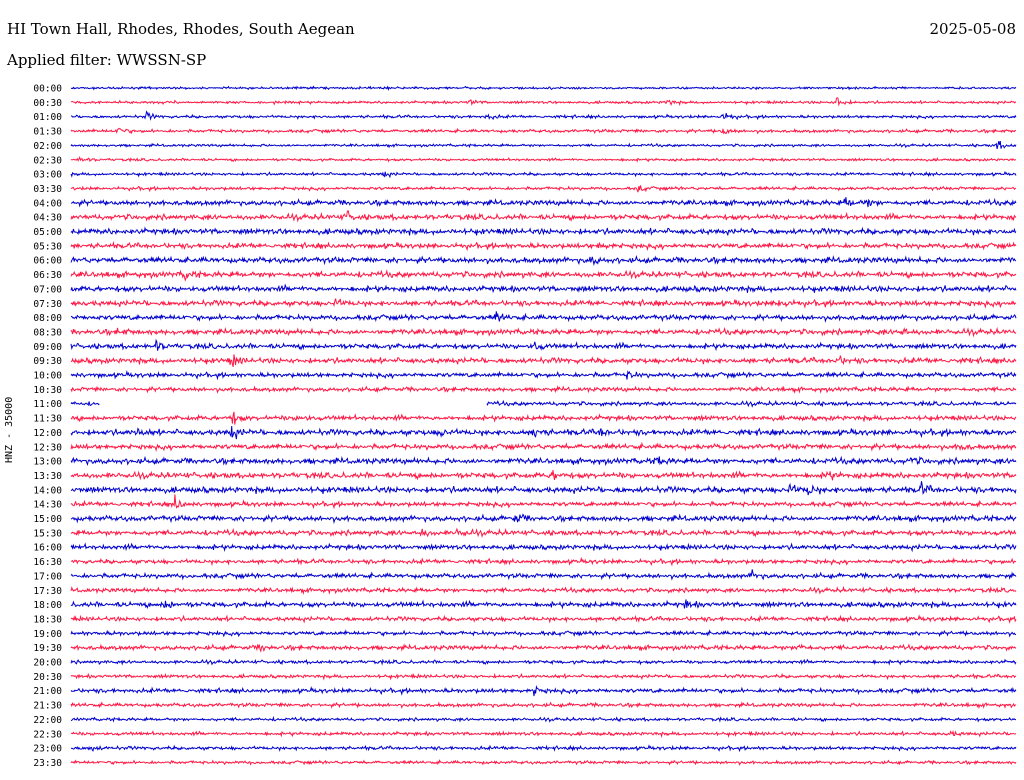 The height and width of the screenshot is (780, 1024). I want to click on time-tick-label: 09:30, so click(47, 361).